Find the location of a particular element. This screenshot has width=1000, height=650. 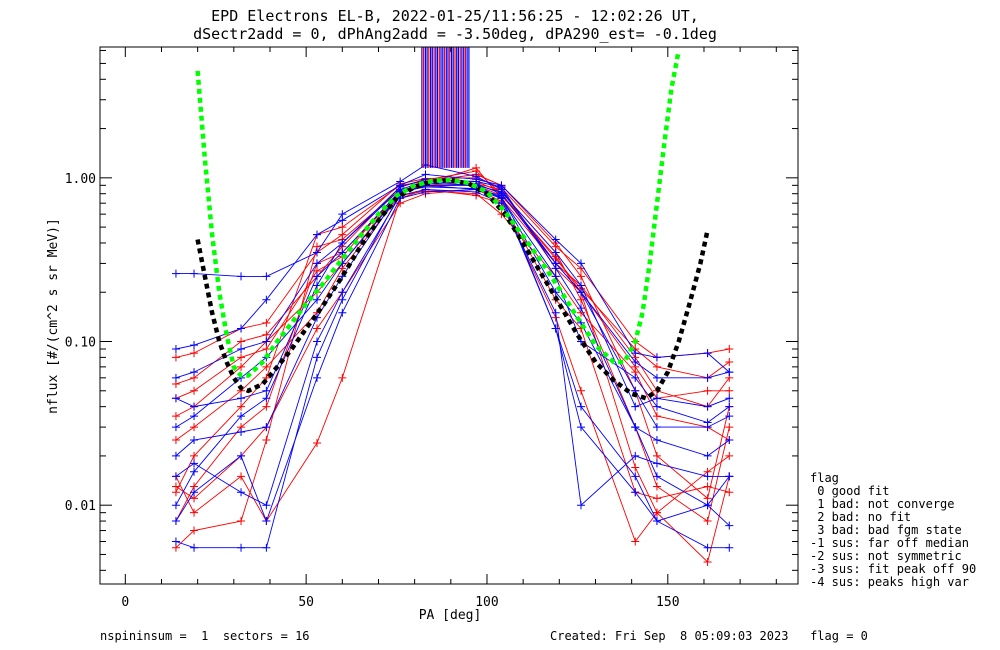

x-tick-label: 150 is located at coordinates (667, 602).